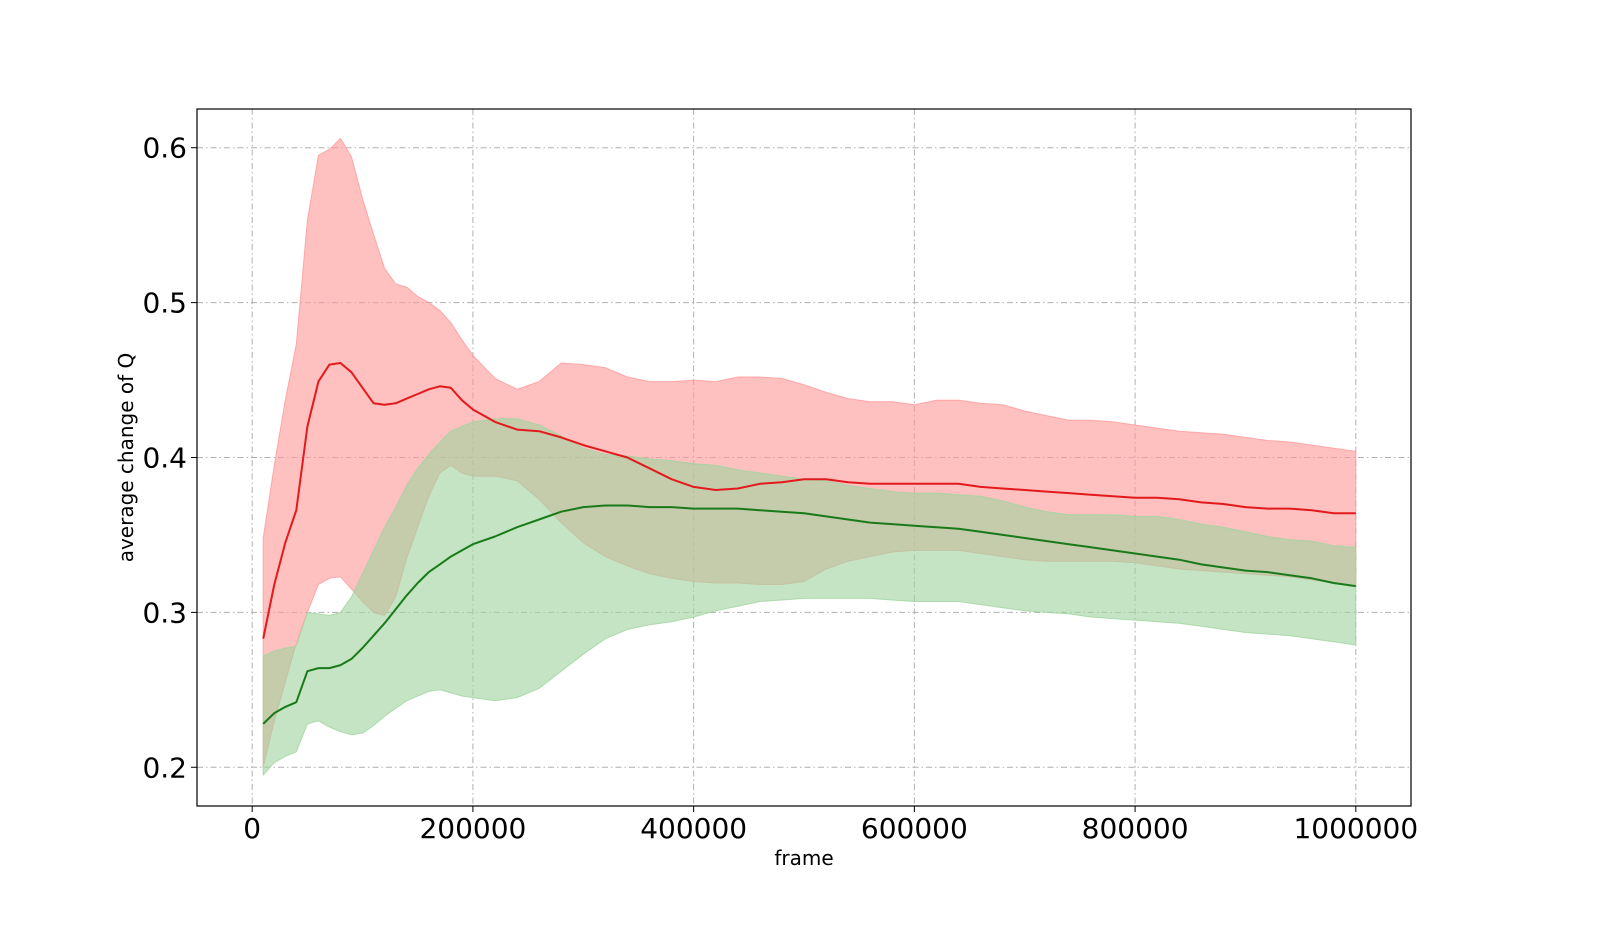 The height and width of the screenshot is (938, 1613). Describe the element at coordinates (164, 303) in the screenshot. I see `y-tick-label: 0.5` at that location.